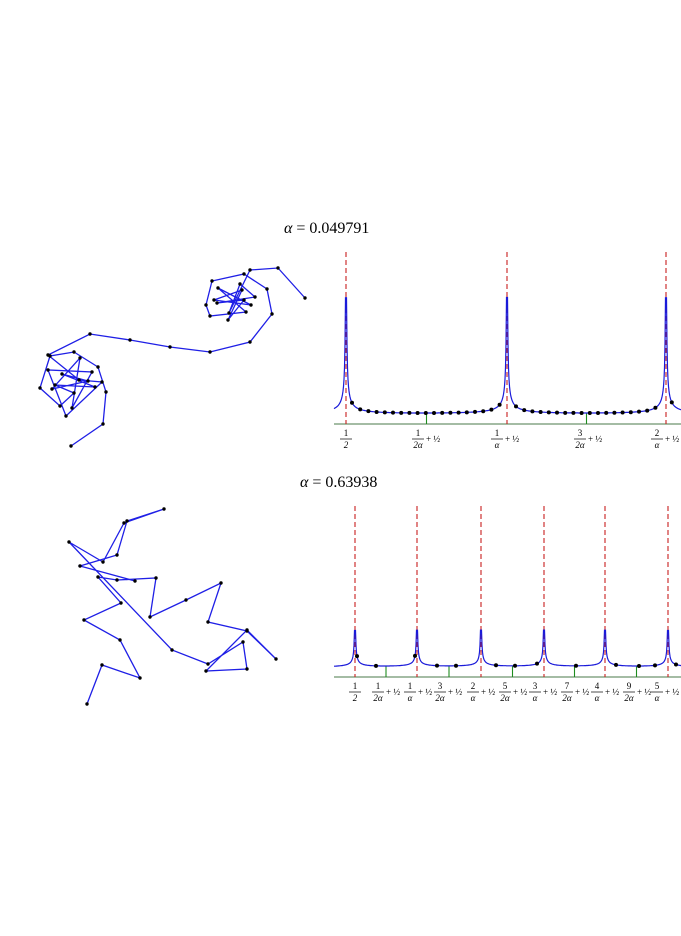  I want to click on tick-numerator: 2, so click(473, 686).